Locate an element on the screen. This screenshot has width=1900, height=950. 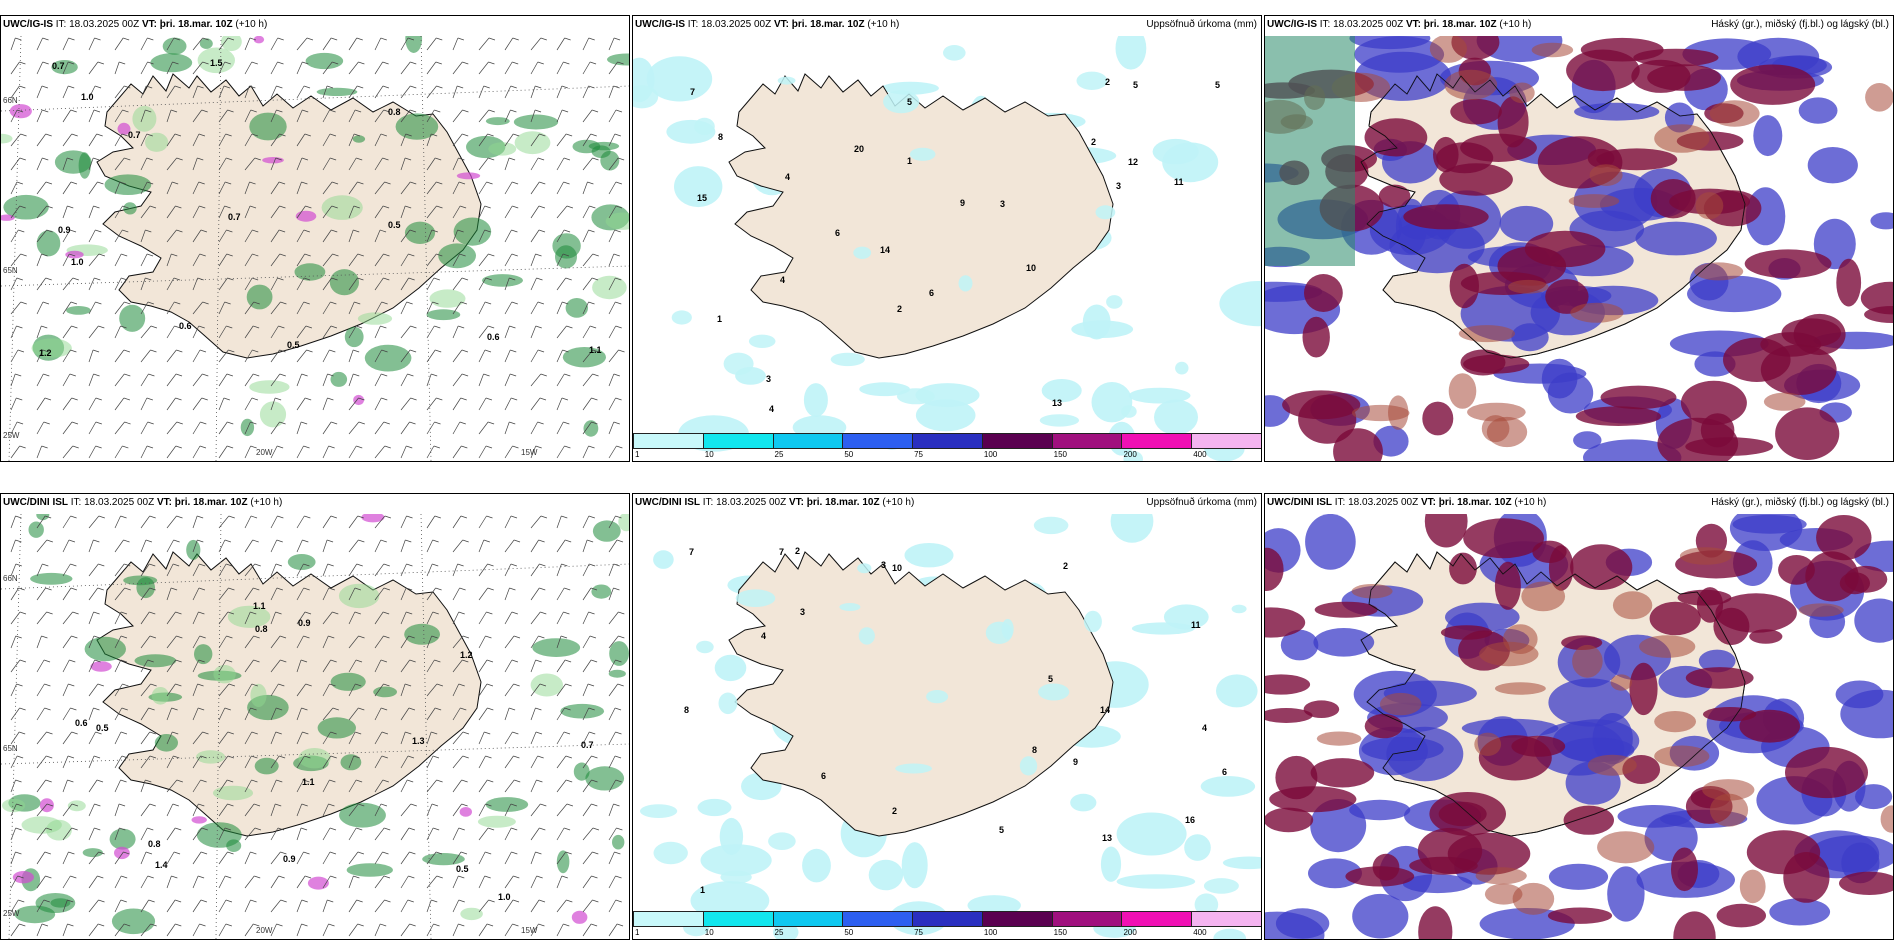
init-time: 18.03.2025 00Z is located at coordinates (119, 502).